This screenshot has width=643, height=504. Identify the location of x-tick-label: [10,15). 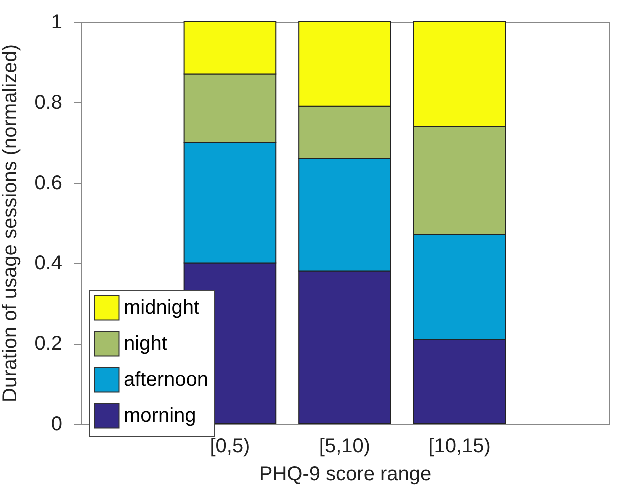
(459, 447).